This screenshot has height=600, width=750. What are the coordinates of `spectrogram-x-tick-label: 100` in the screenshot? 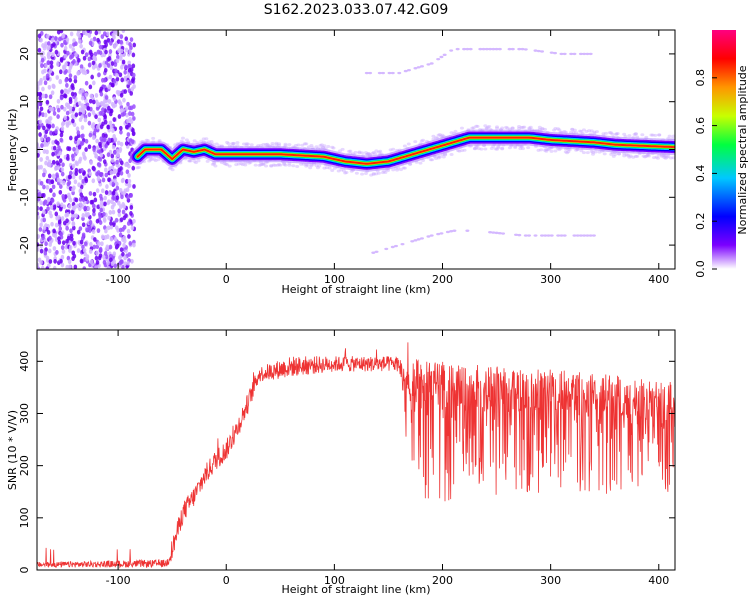 It's located at (334, 279).